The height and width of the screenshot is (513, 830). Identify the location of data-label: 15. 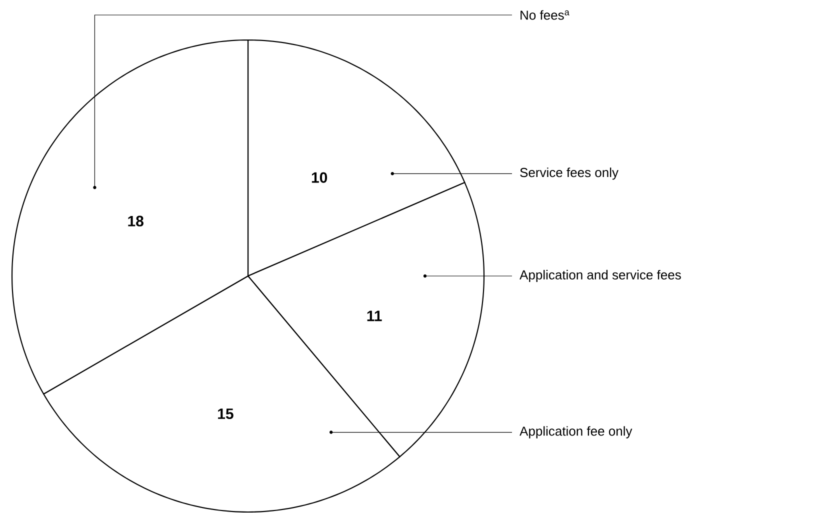
(226, 414).